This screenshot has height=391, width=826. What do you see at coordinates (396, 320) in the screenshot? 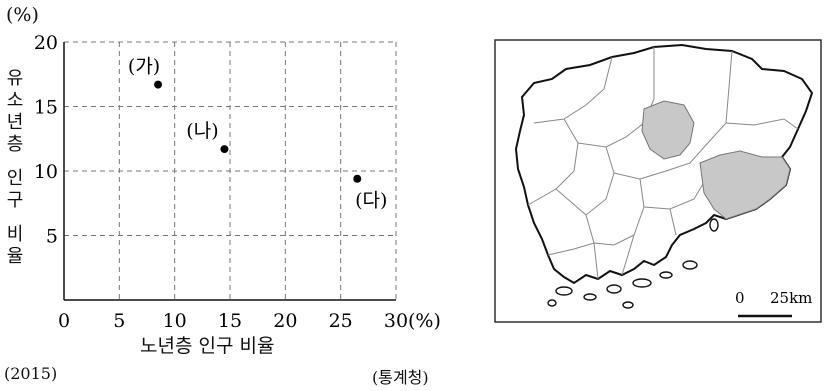
I see `x-tick-label: 30` at bounding box center [396, 320].